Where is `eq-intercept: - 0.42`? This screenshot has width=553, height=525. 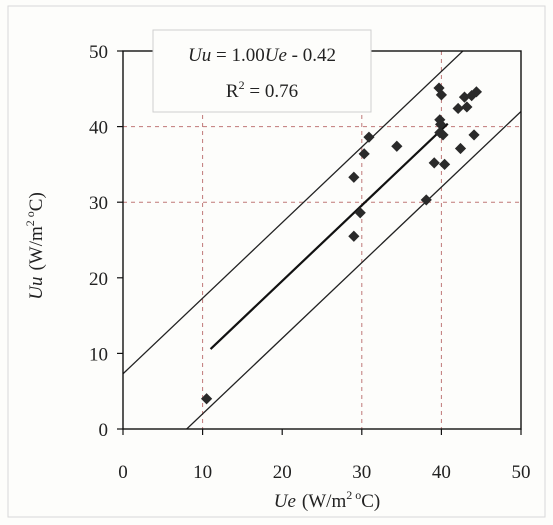
eq-intercept: - 0.42 is located at coordinates (311, 55).